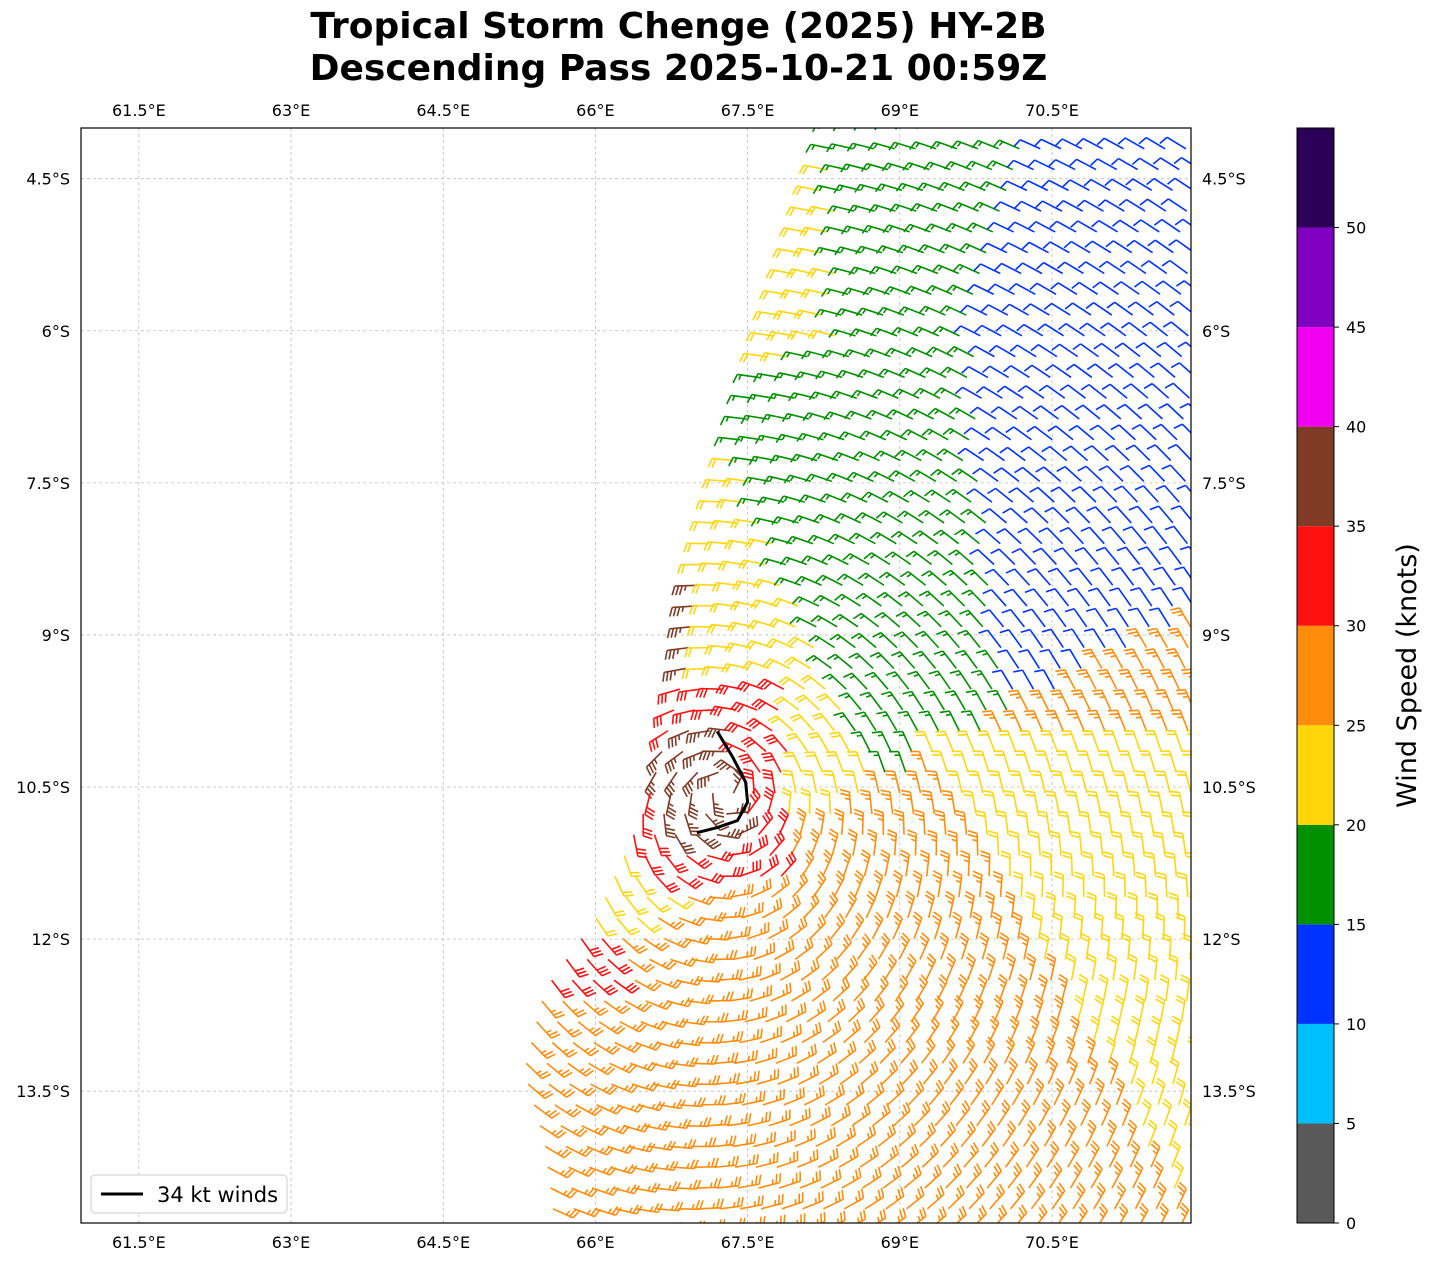  What do you see at coordinates (1356, 725) in the screenshot?
I see `colorbar-tick-label: 25` at bounding box center [1356, 725].